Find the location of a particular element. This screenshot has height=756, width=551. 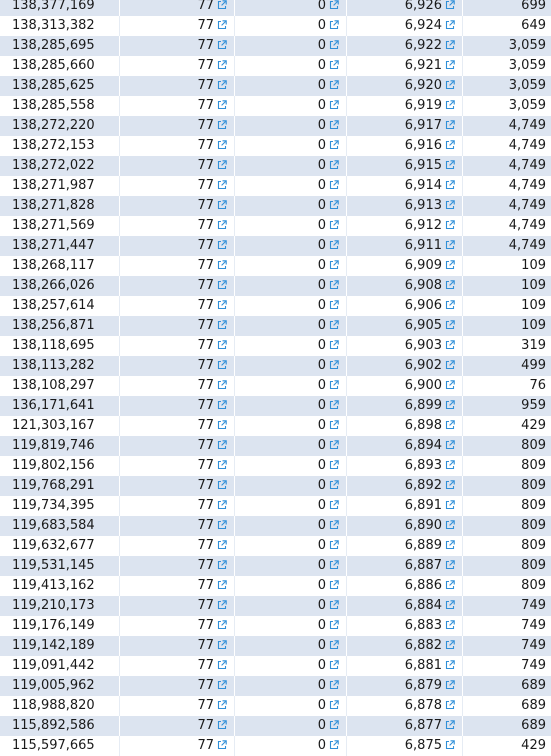

cell-ref: 6,883 is located at coordinates (405, 626).